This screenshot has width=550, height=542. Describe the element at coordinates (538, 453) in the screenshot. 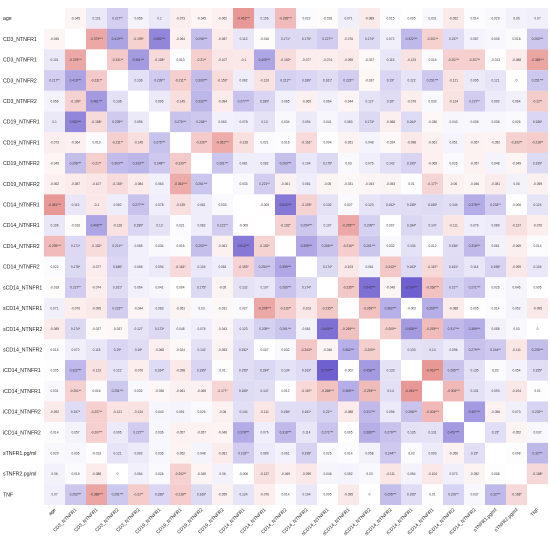

I see `cell-value-label: 0.32***` at that location.